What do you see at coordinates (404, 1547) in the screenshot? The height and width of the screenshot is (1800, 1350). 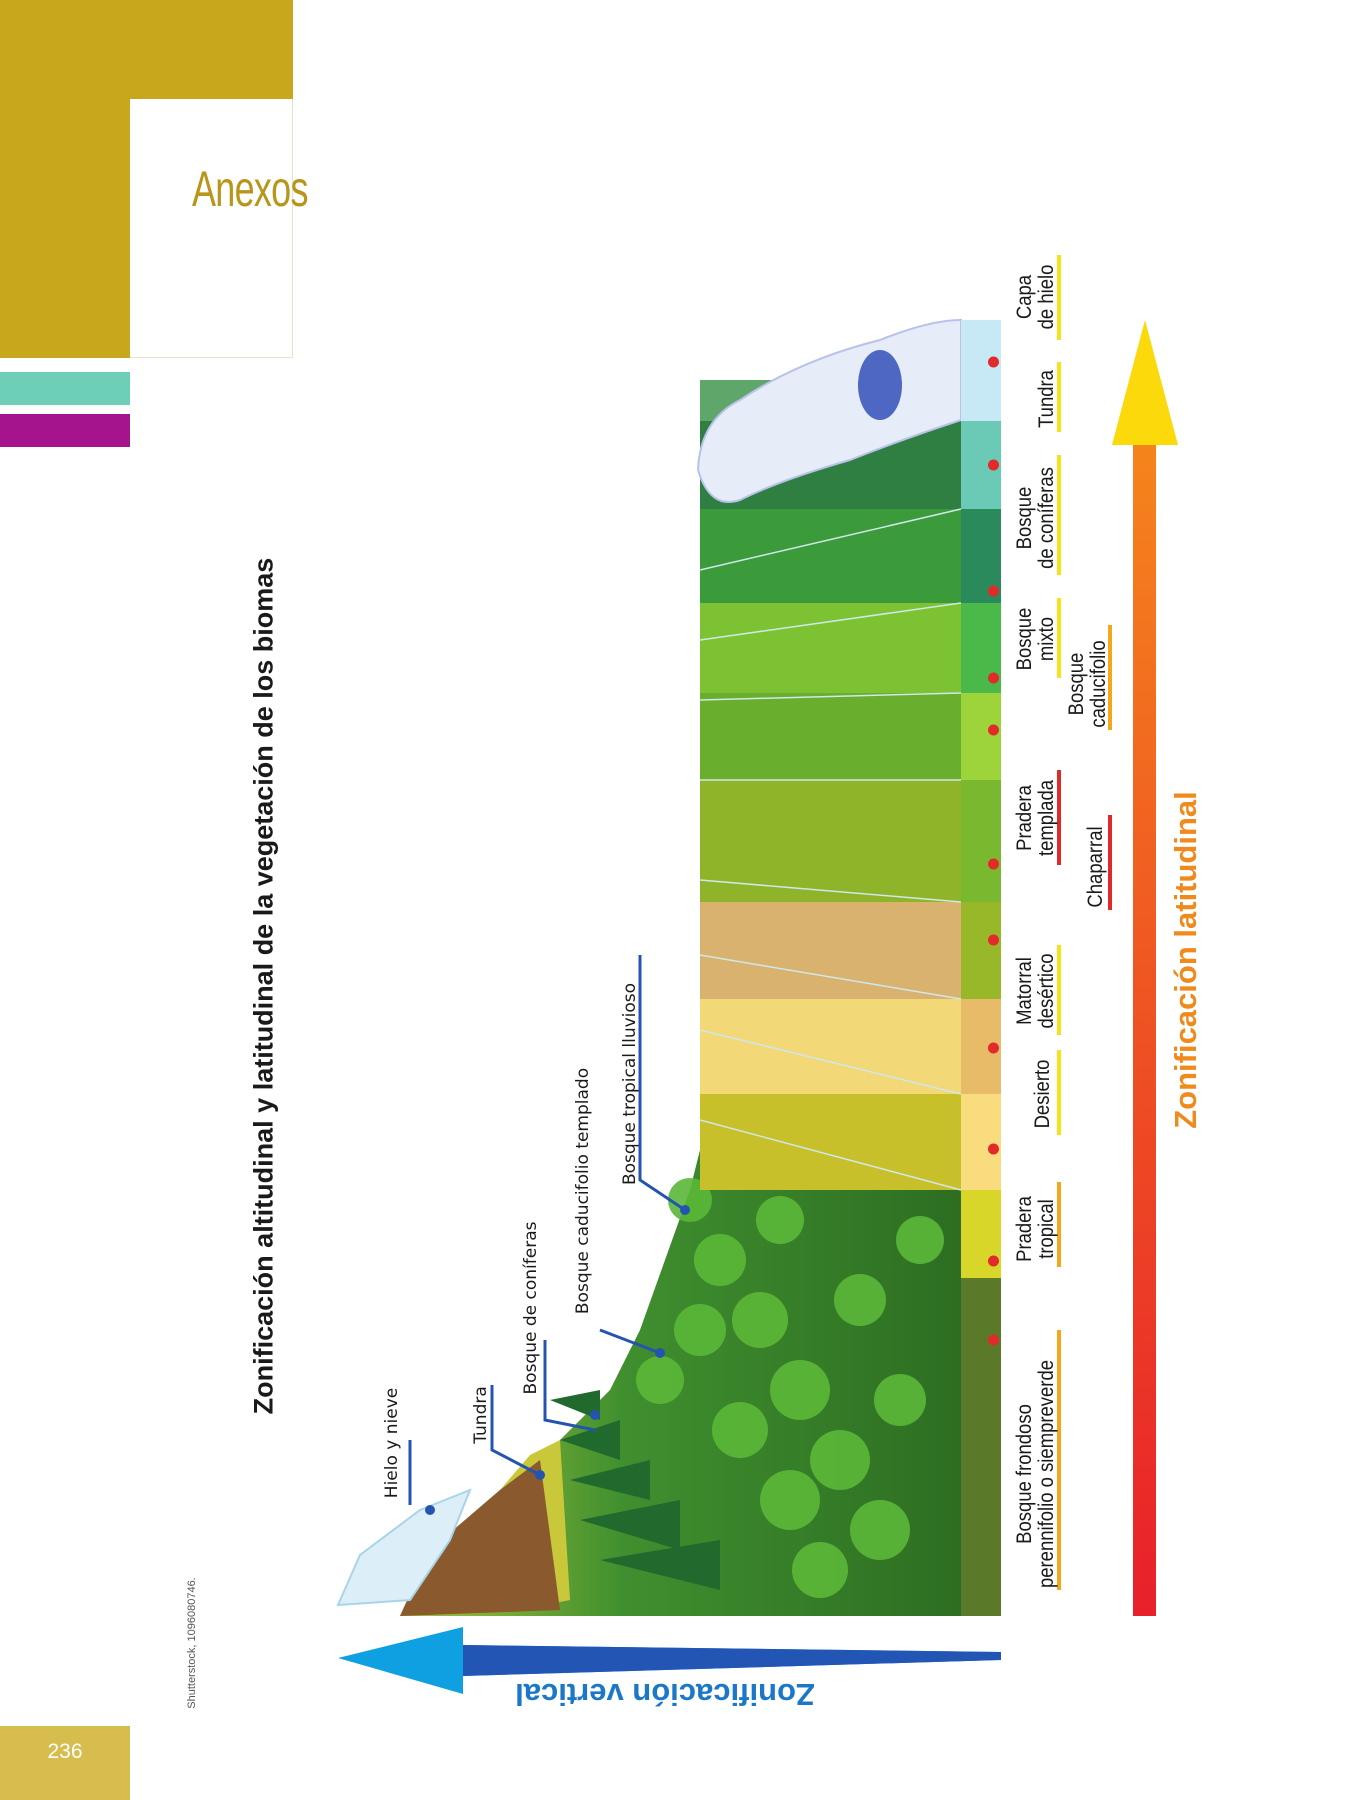 I see `snow-peak` at bounding box center [404, 1547].